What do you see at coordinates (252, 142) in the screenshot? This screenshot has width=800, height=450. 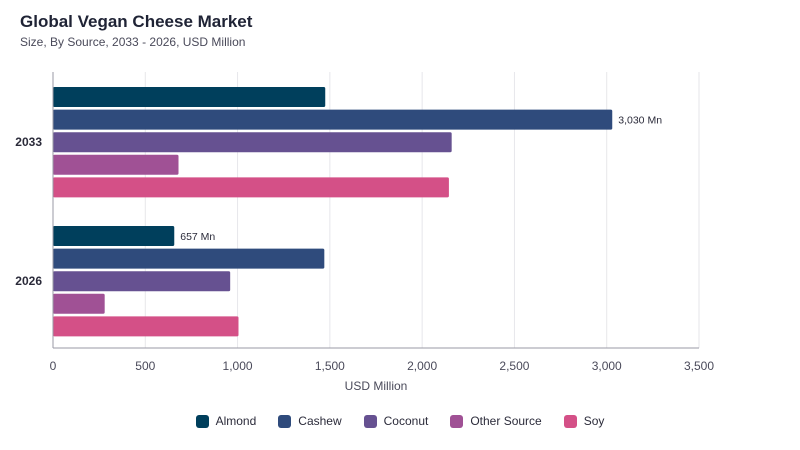 I see `bar-2033-coconut` at bounding box center [252, 142].